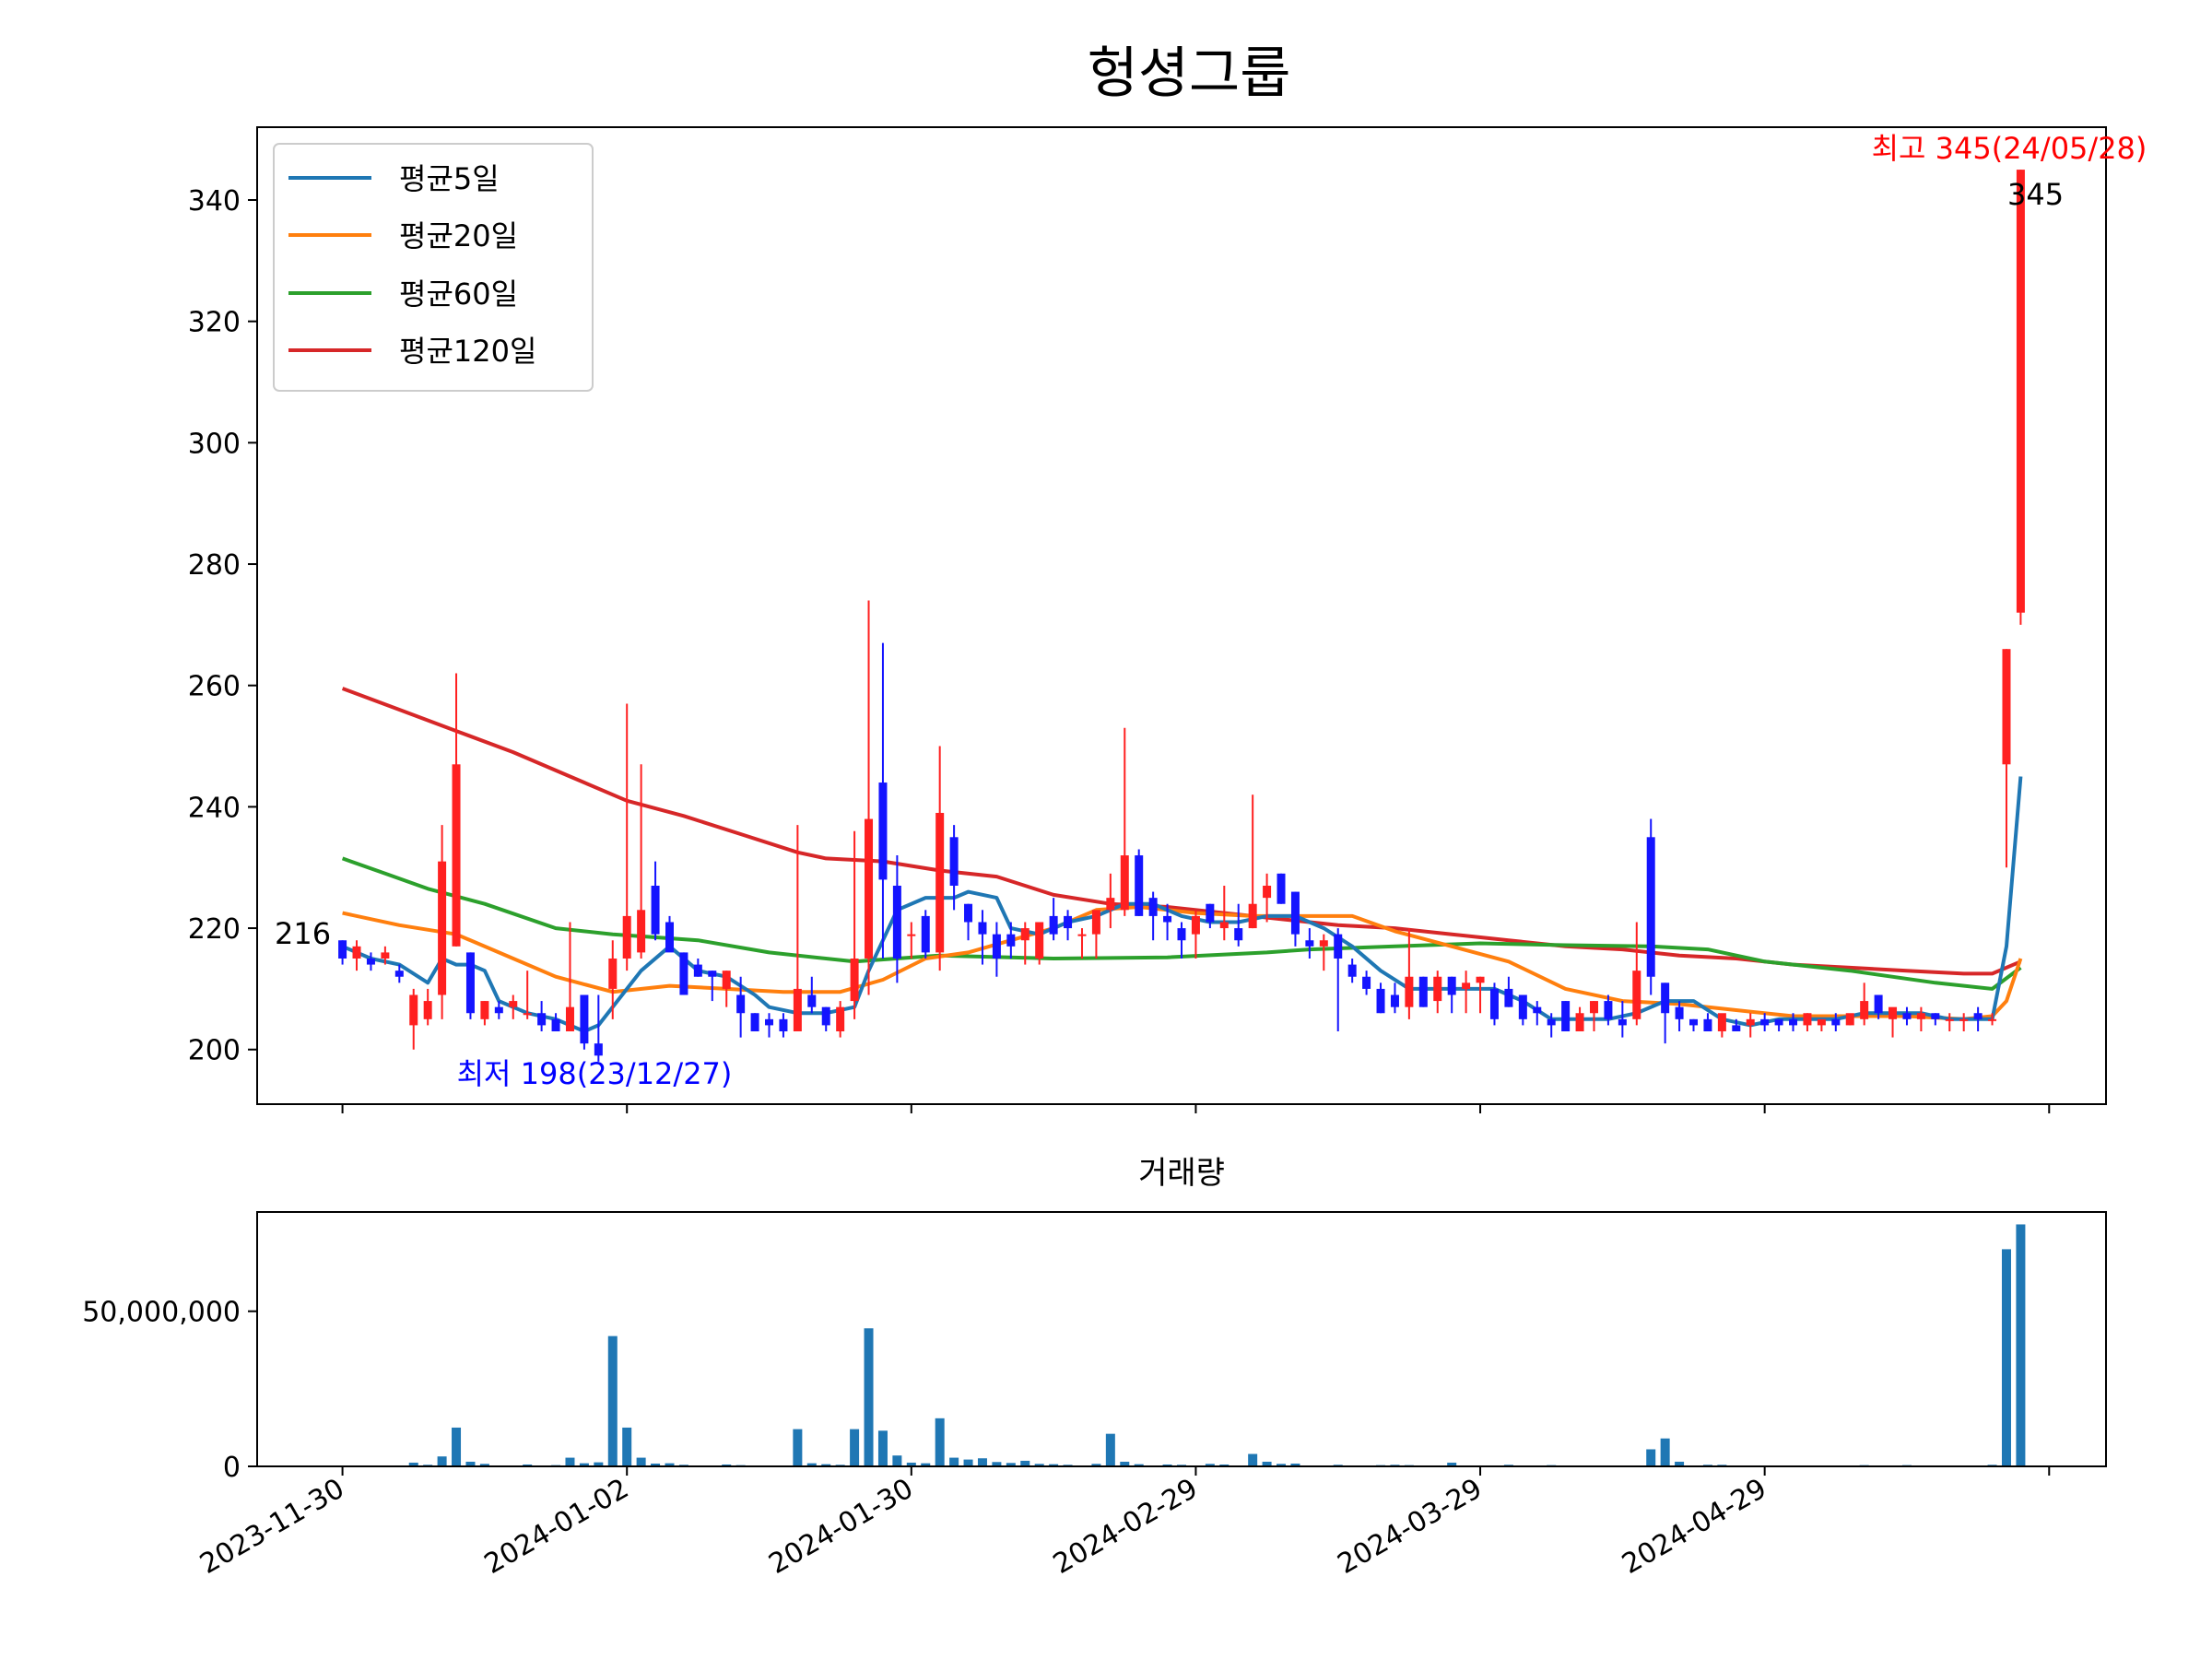  What do you see at coordinates (214, 201) in the screenshot?
I see `price-y-tick-label: 340` at bounding box center [214, 201].